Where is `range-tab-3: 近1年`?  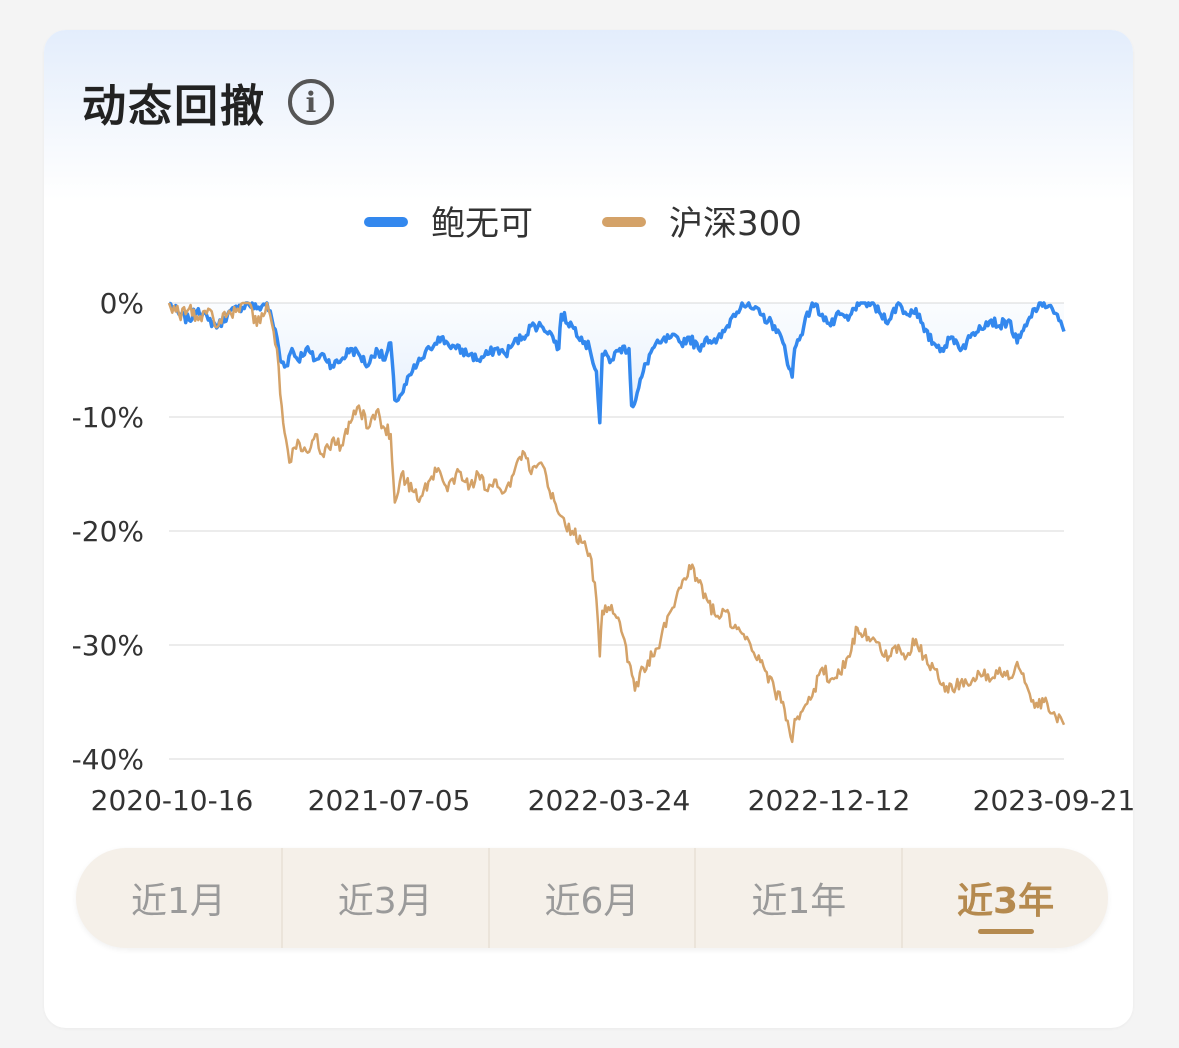 range-tab-3: 近1年 is located at coordinates (797, 898).